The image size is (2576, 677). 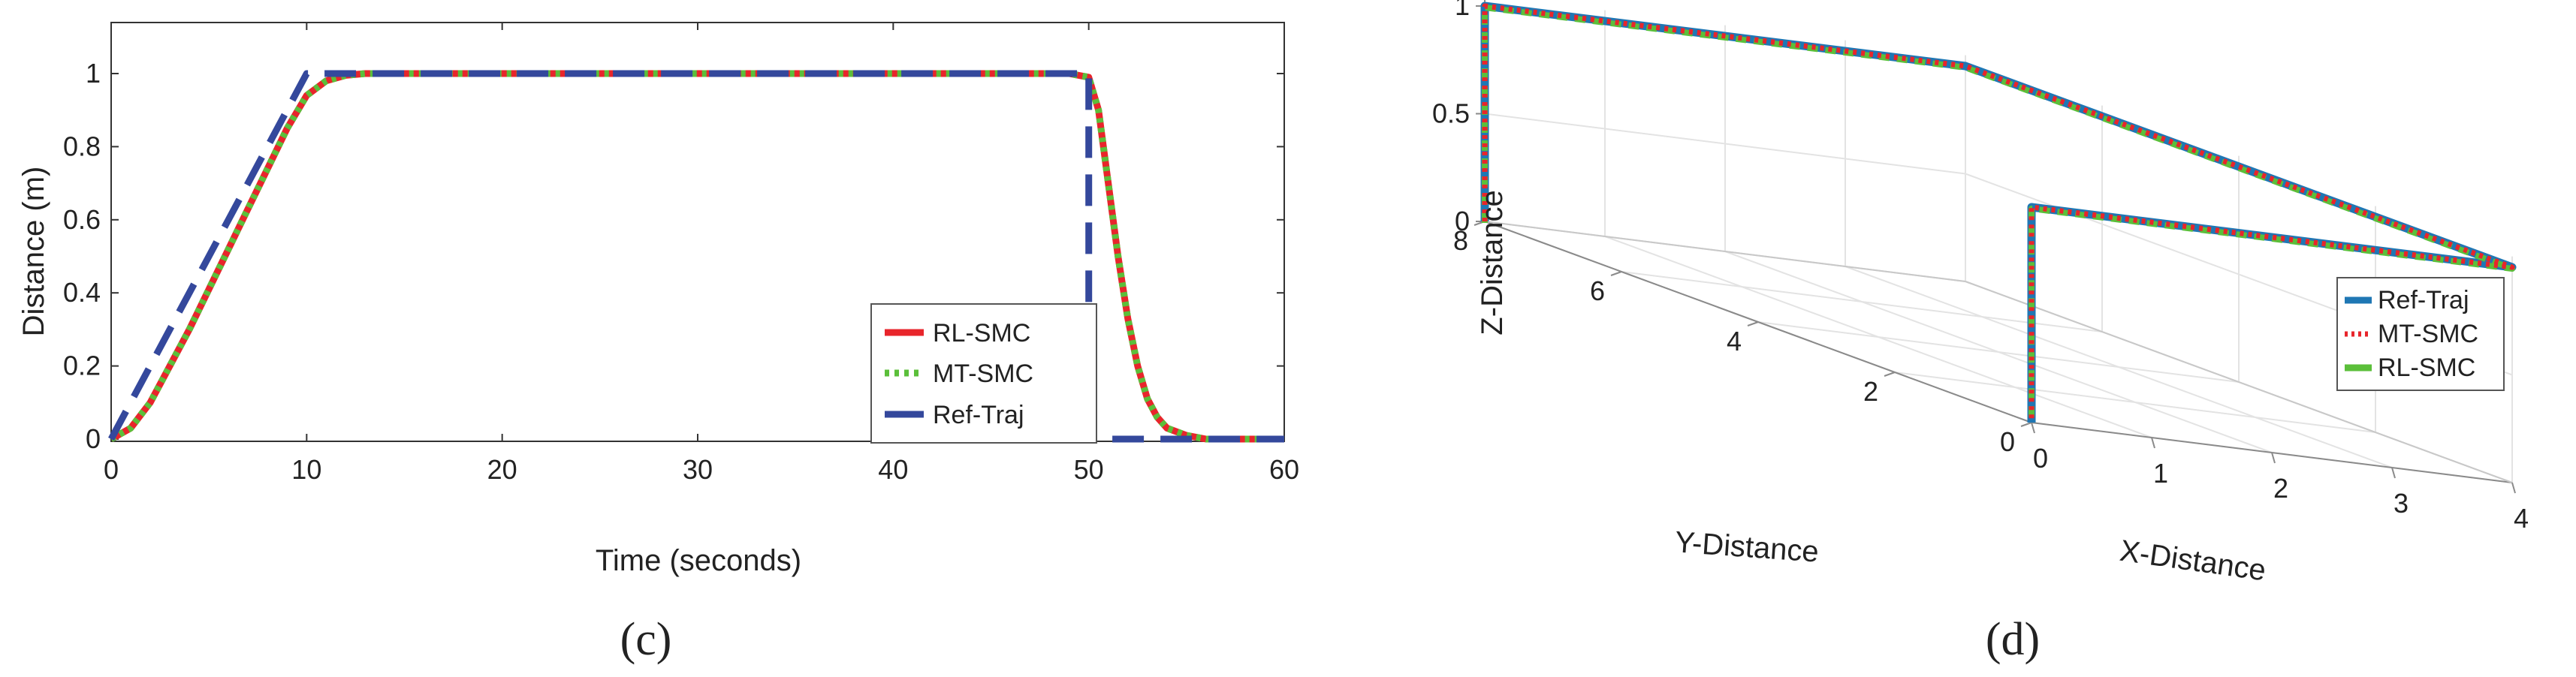 I want to click on d-y-tick-label: 0, so click(x=2008, y=442).